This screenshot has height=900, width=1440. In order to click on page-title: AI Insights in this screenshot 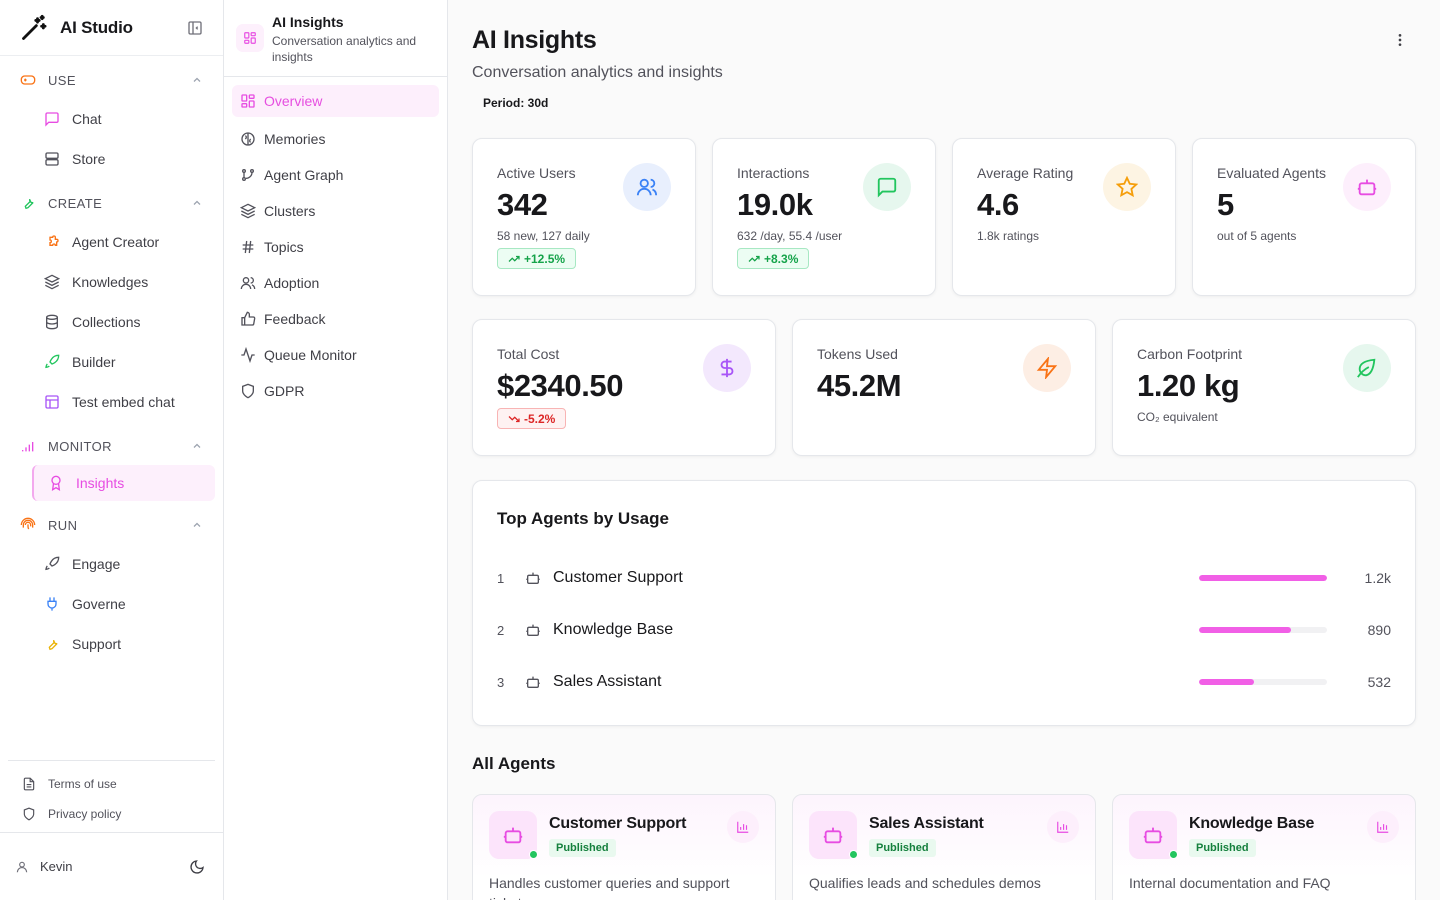, I will do `click(534, 40)`.